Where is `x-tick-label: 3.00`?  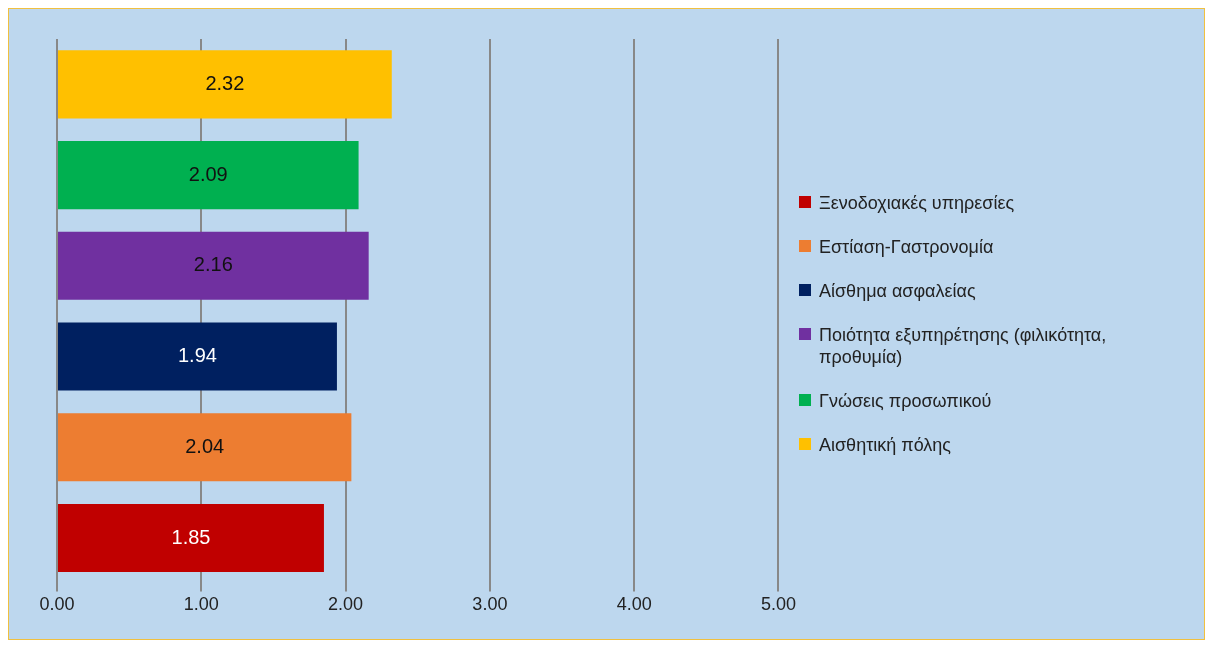 x-tick-label: 3.00 is located at coordinates (490, 604).